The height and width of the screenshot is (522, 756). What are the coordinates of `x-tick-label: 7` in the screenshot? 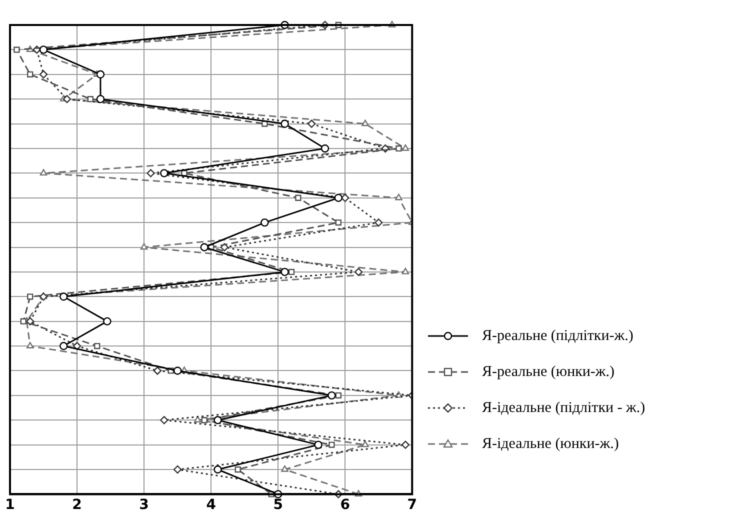 It's located at (412, 505).